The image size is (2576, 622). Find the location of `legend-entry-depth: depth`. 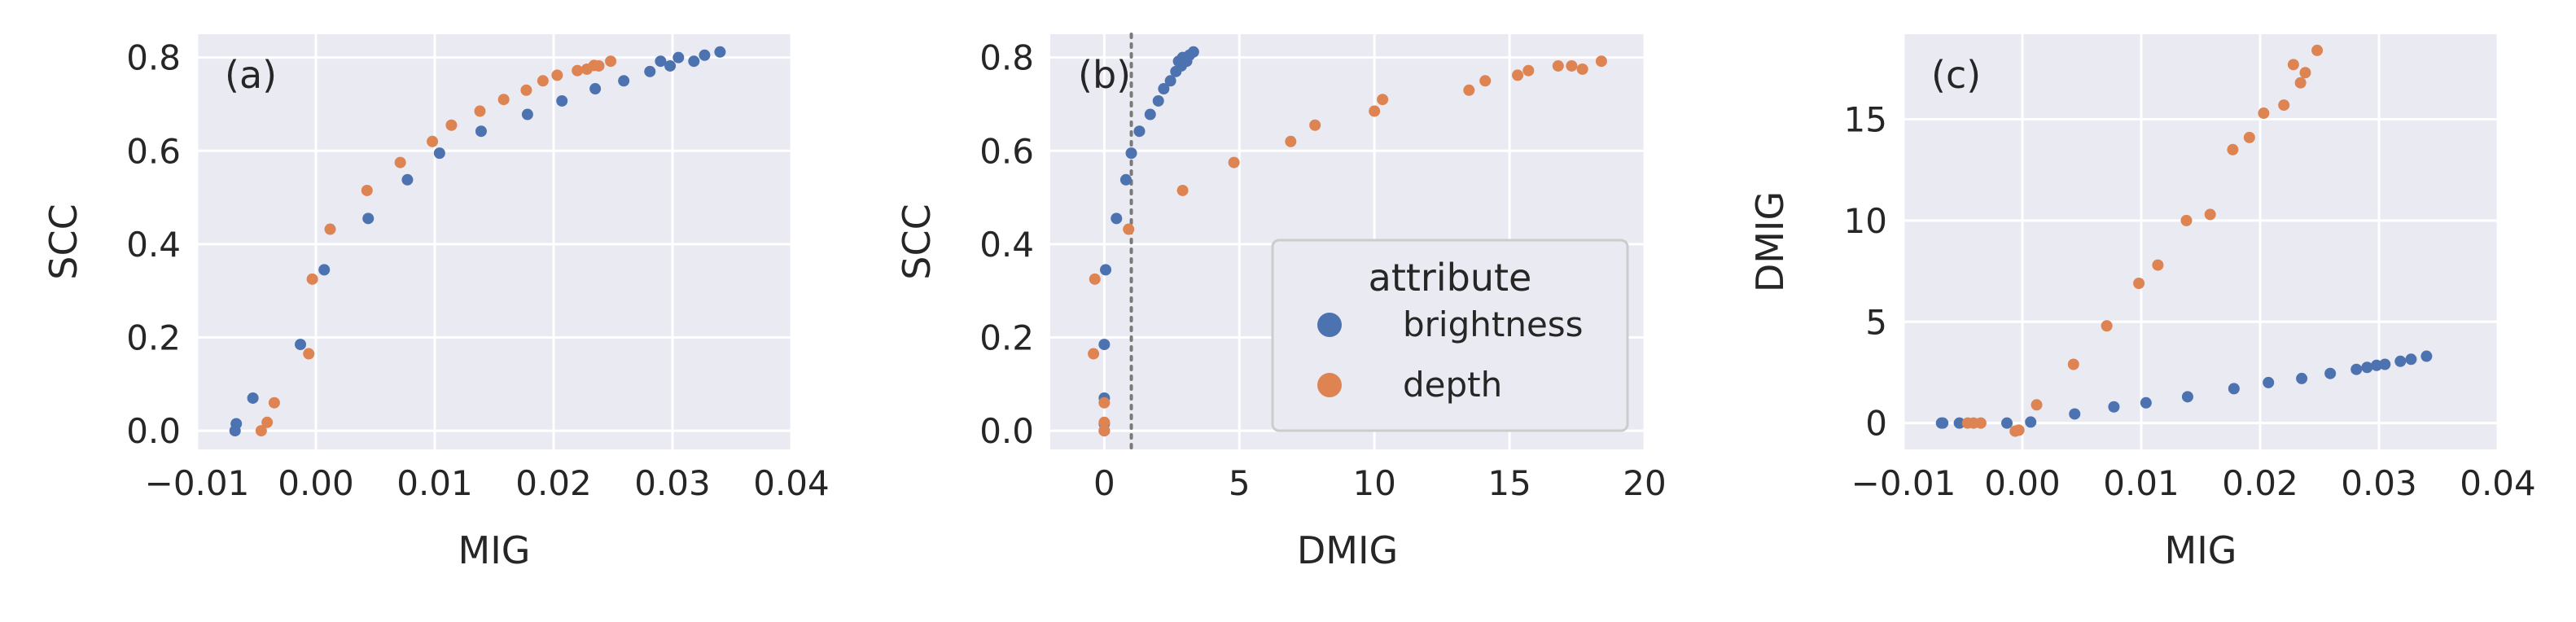

legend-entry-depth: depth is located at coordinates (1452, 385).